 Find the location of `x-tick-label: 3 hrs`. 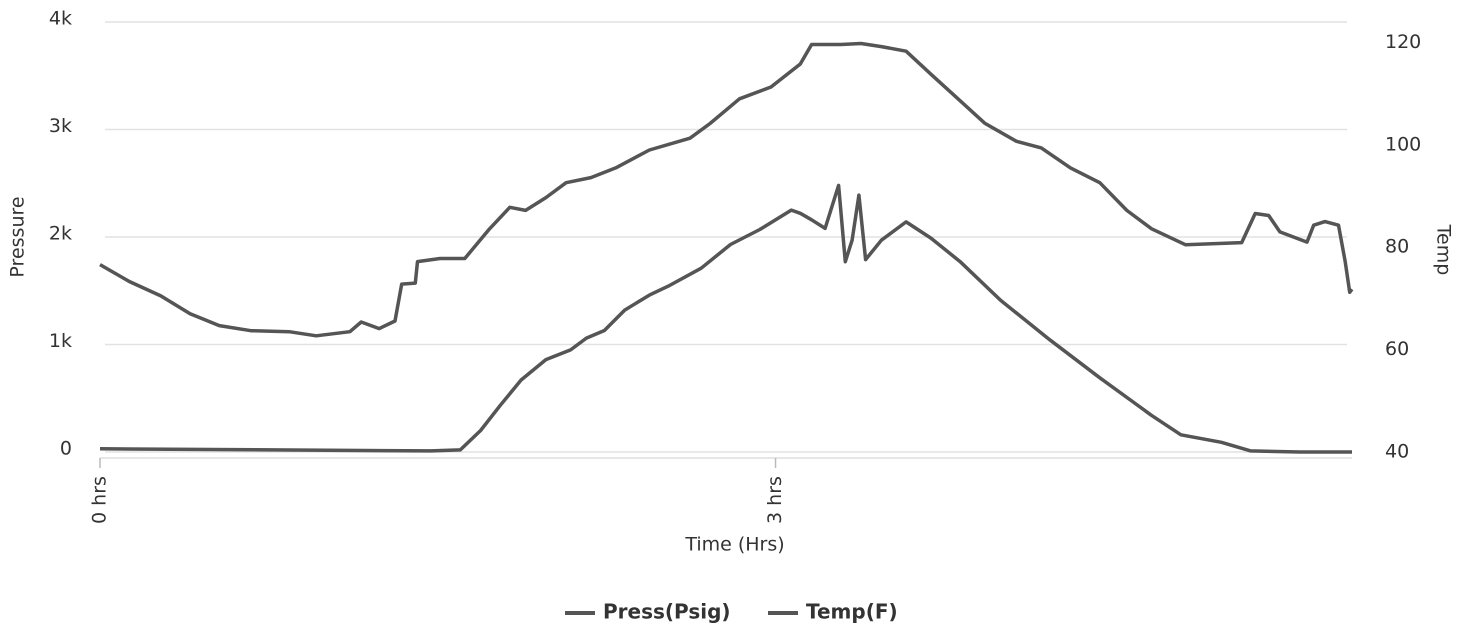

x-tick-label: 3 hrs is located at coordinates (775, 500).